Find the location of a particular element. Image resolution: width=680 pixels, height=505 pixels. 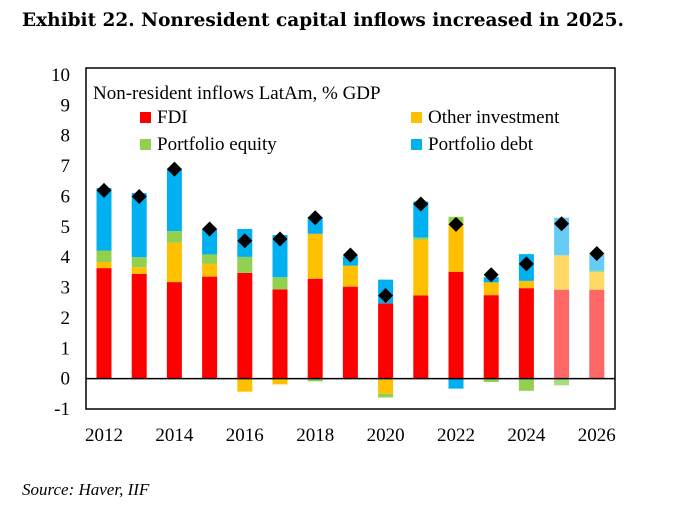

total-marker-2015 is located at coordinates (210, 229).